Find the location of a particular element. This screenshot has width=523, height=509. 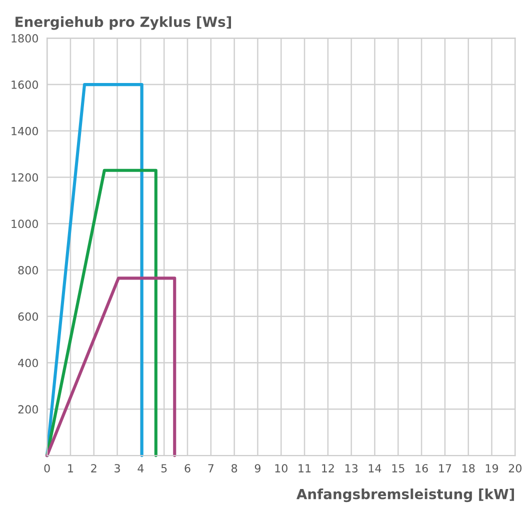

x-axis-title: Anfangsbremsleistung [kW] is located at coordinates (405, 495).